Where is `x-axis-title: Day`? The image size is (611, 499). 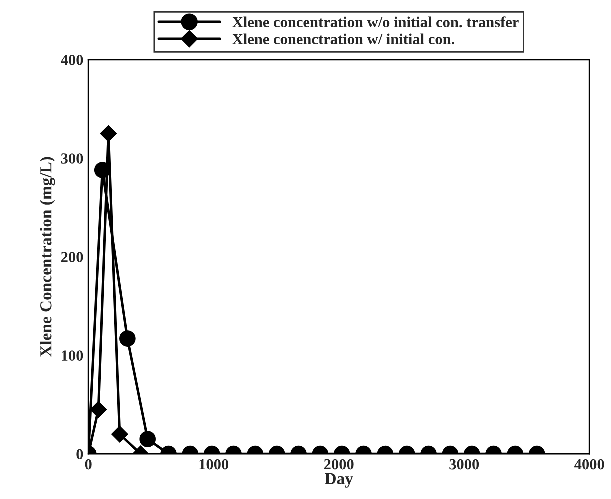 x-axis-title: Day is located at coordinates (339, 480).